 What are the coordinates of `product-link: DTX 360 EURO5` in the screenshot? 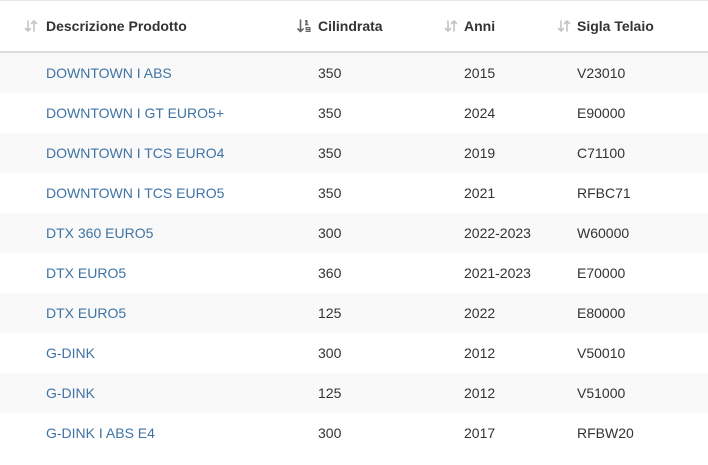 It's located at (100, 233).